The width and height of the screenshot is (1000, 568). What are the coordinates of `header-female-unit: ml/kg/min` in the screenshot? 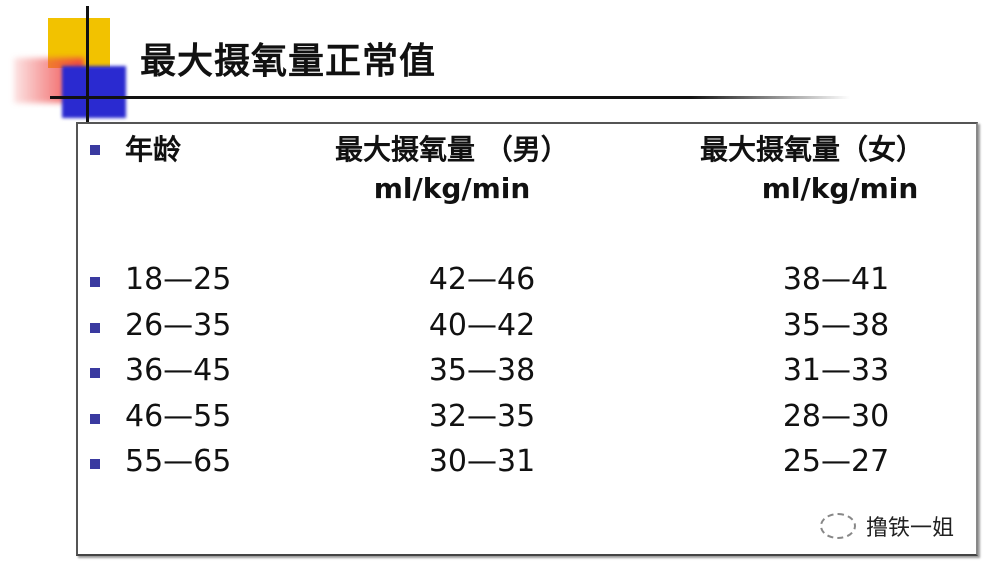 It's located at (840, 188).